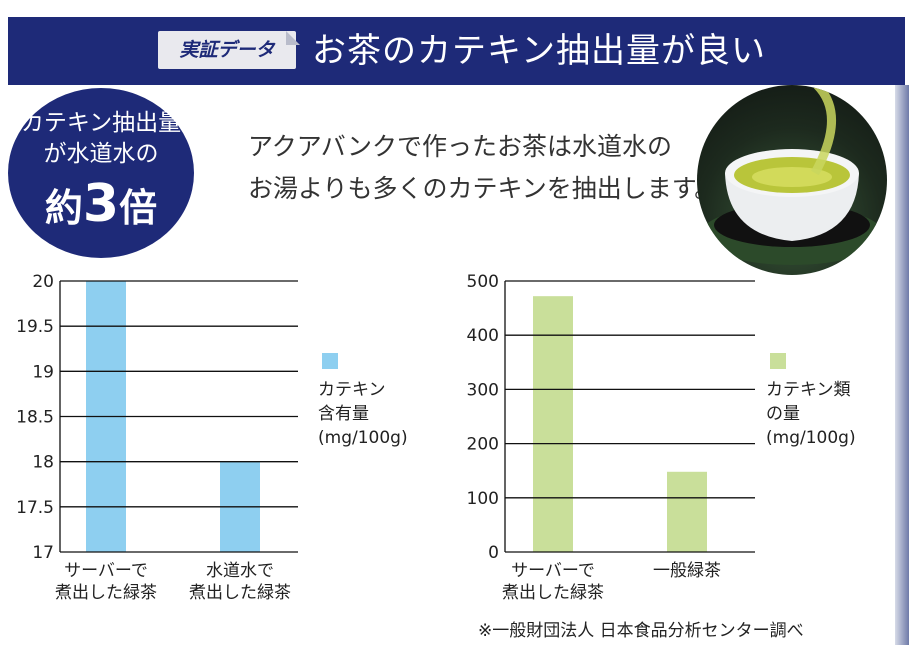  What do you see at coordinates (811, 438) in the screenshot?
I see `chart2-legend-text: (mg/100g)` at bounding box center [811, 438].